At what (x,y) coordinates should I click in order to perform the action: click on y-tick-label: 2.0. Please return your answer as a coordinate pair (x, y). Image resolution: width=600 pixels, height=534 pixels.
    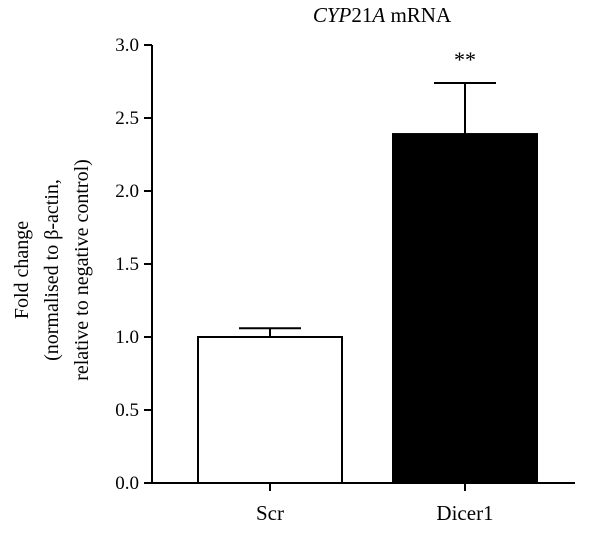
    Looking at the image, I should click on (127, 191).